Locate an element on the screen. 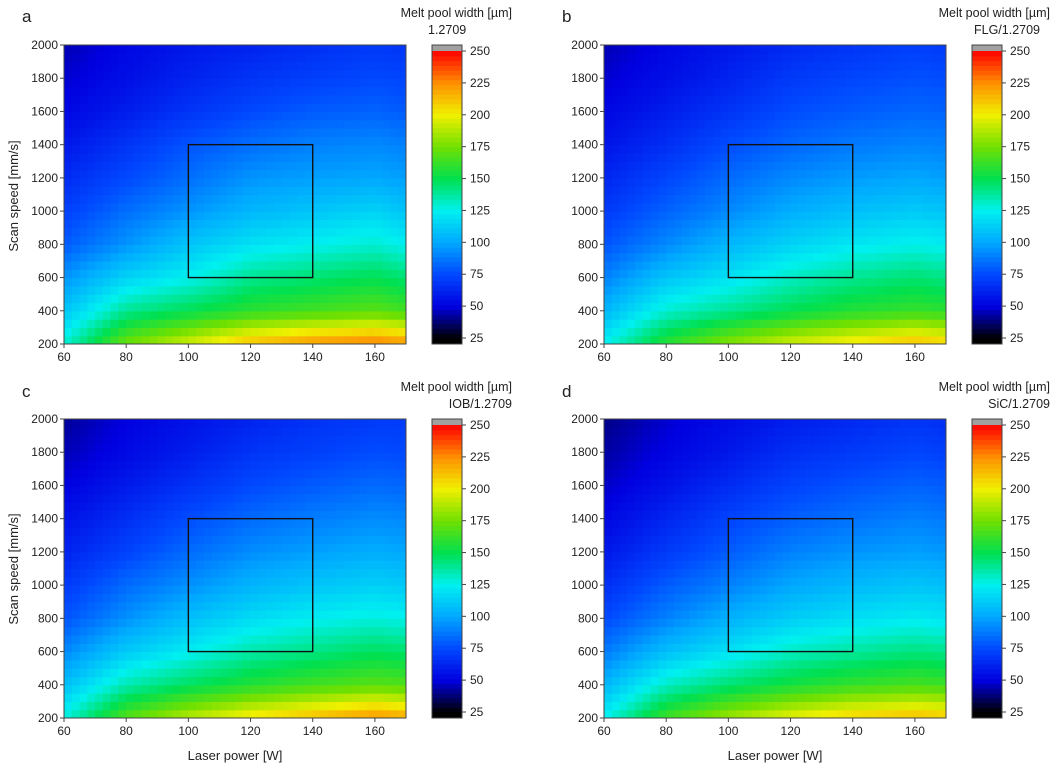 This screenshot has height=768, width=1056. colorbar-overflow is located at coordinates (447, 48).